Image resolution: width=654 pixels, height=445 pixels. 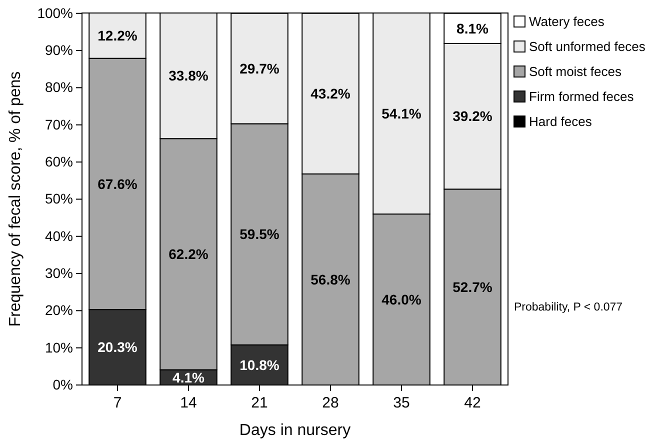 What do you see at coordinates (58, 162) in the screenshot?
I see `y-tick-label: 60%` at bounding box center [58, 162].